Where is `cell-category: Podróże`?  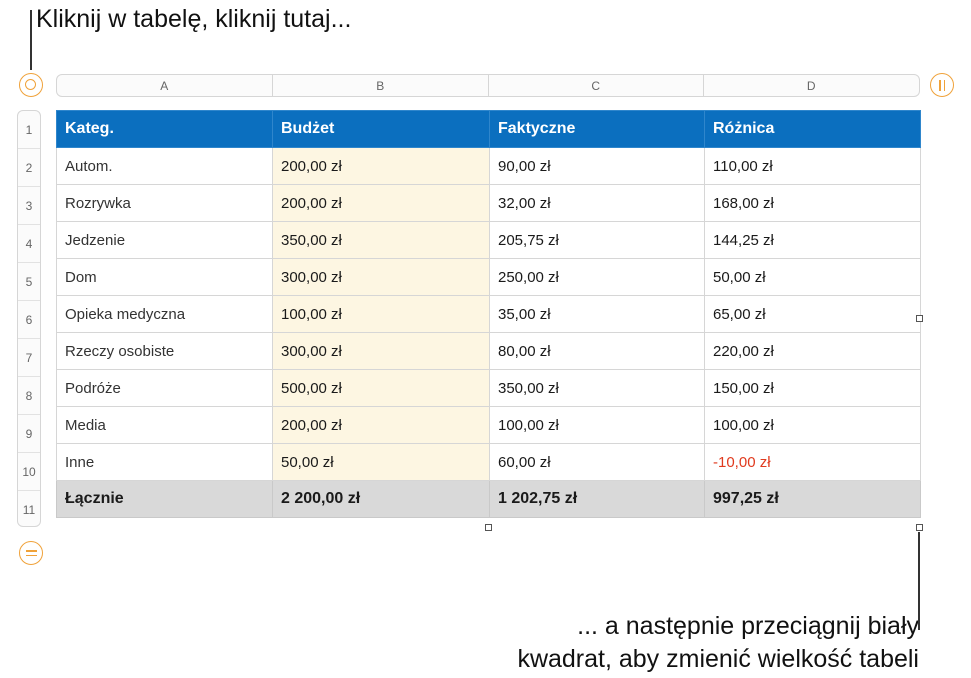 cell-category: Podróże is located at coordinates (164, 388).